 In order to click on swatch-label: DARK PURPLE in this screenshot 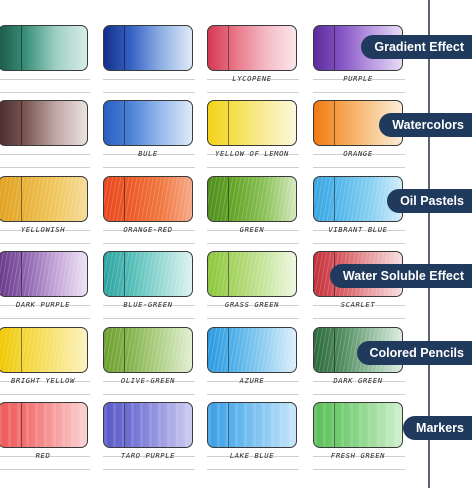, I will do `click(43, 304)`.